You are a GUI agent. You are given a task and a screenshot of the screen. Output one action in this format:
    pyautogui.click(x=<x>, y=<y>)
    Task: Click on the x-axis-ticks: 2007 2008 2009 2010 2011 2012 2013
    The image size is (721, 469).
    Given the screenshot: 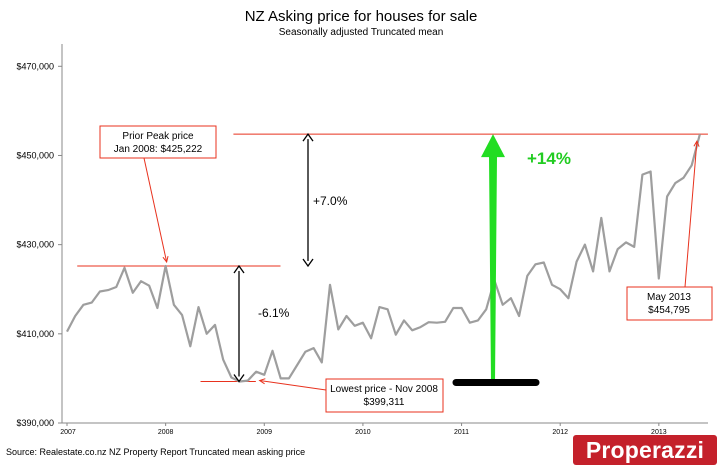 What is the action you would take?
    pyautogui.click(x=363, y=429)
    